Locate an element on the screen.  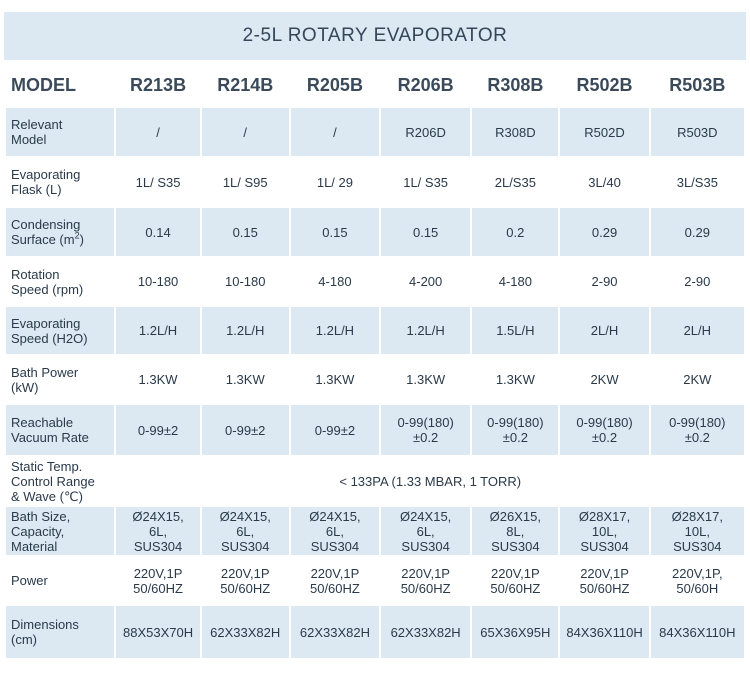
model-header: R205B is located at coordinates (335, 85).